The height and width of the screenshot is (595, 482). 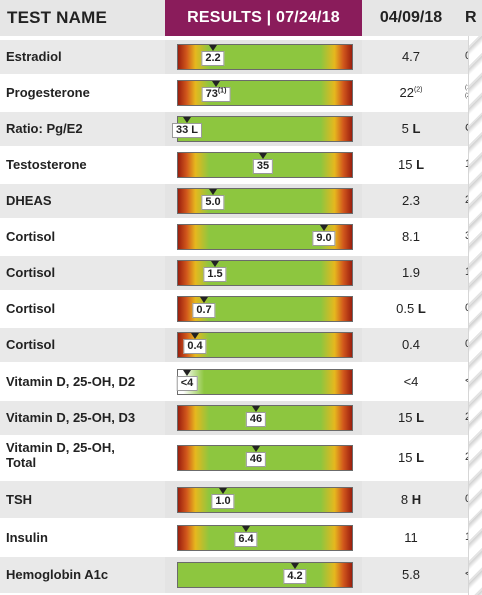 I want to click on result-value: 73(1), so click(x=216, y=94).